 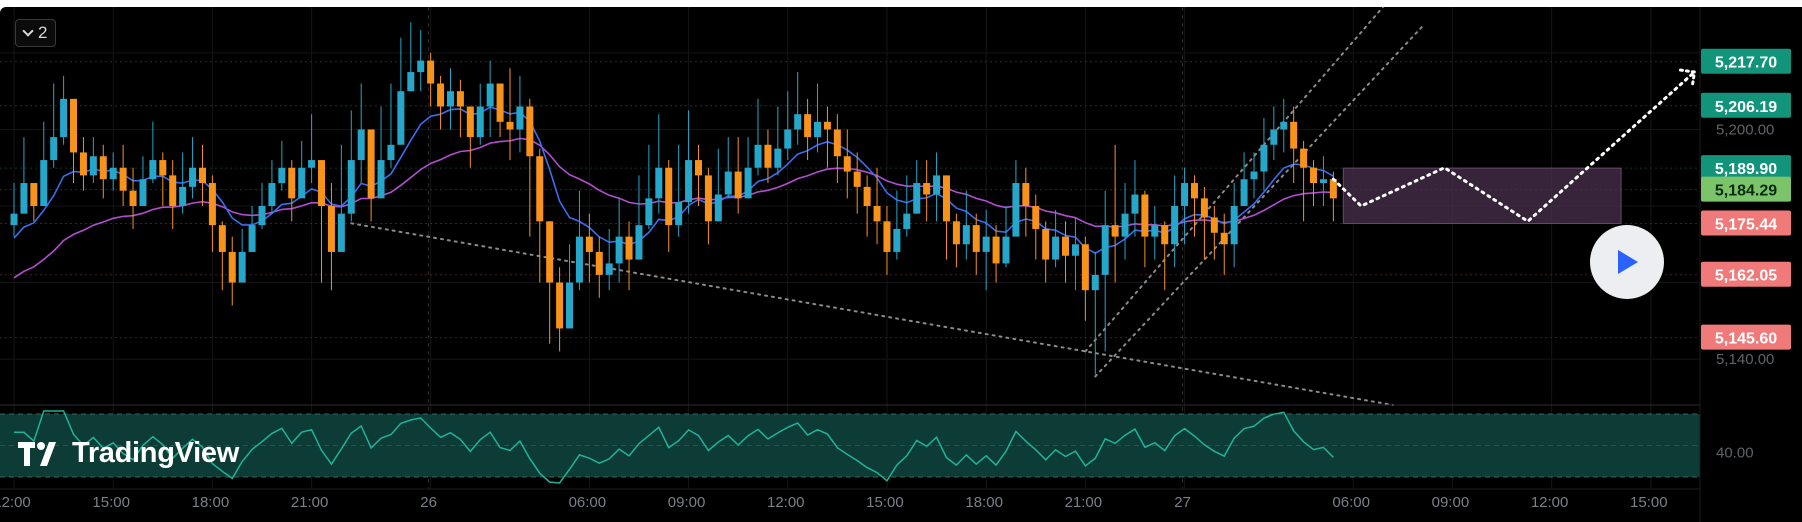 I want to click on price-label-text: 5,206.19, so click(x=1746, y=107).